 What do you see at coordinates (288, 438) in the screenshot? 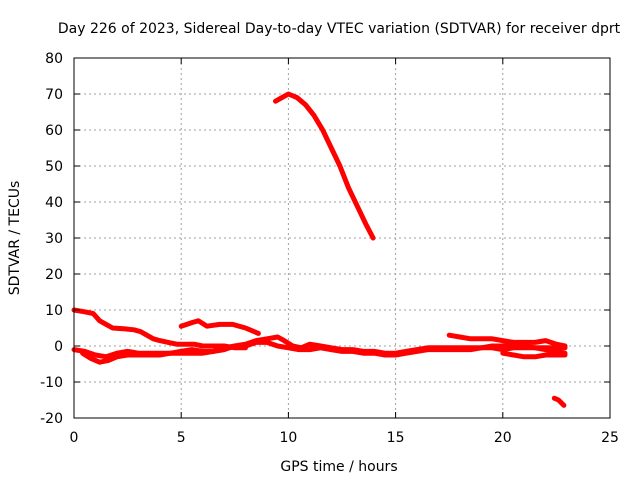
I see `x-tick-label: 10` at bounding box center [288, 438].